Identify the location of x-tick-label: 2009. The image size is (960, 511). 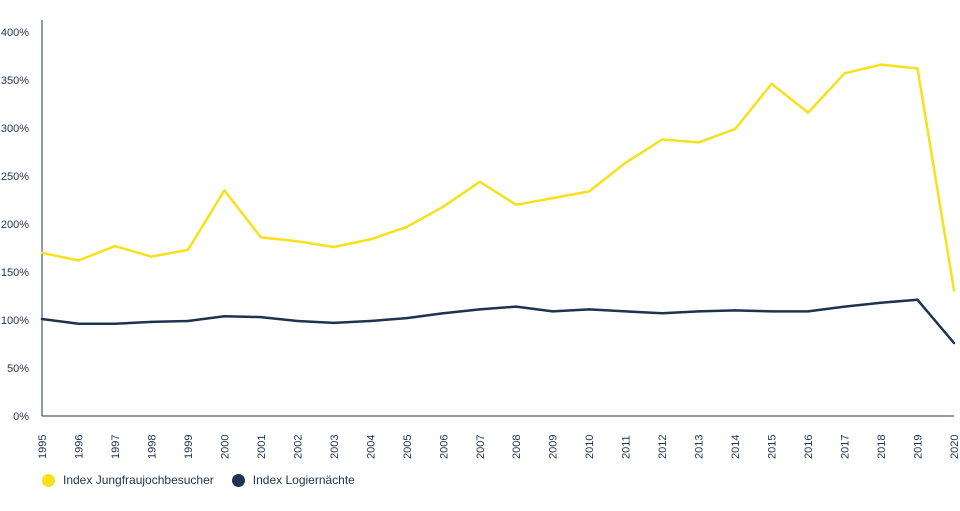
(554, 447).